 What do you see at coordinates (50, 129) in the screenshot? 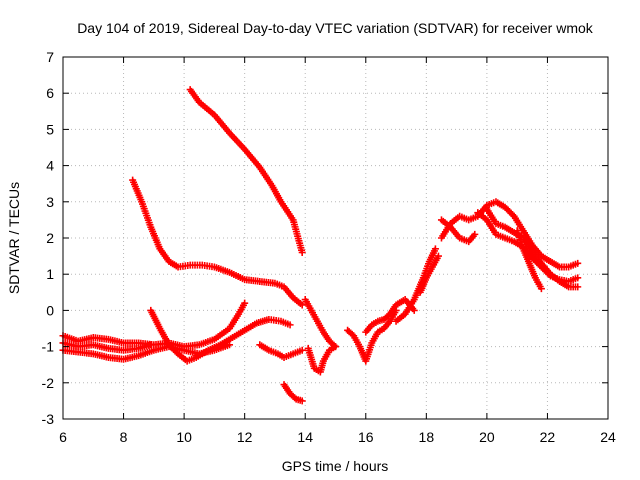
I see `y-tick-label: 5` at bounding box center [50, 129].